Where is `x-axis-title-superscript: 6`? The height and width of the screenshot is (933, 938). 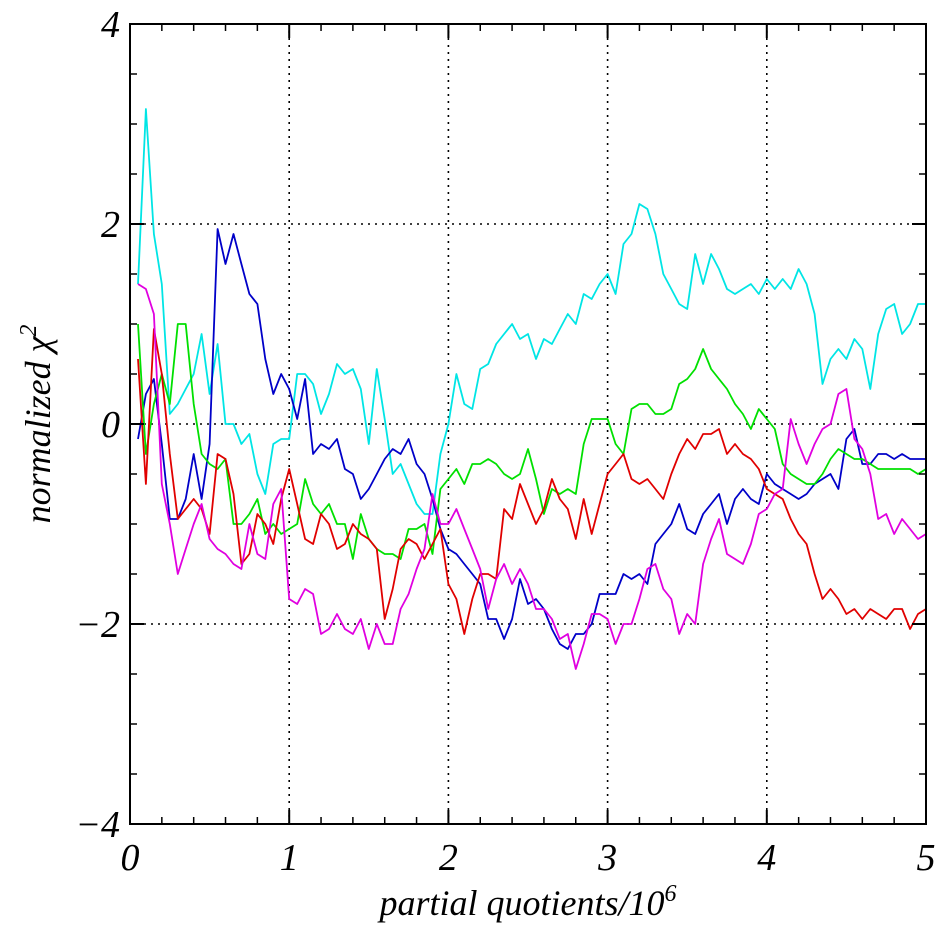
x-axis-title-superscript: 6 is located at coordinates (671, 894).